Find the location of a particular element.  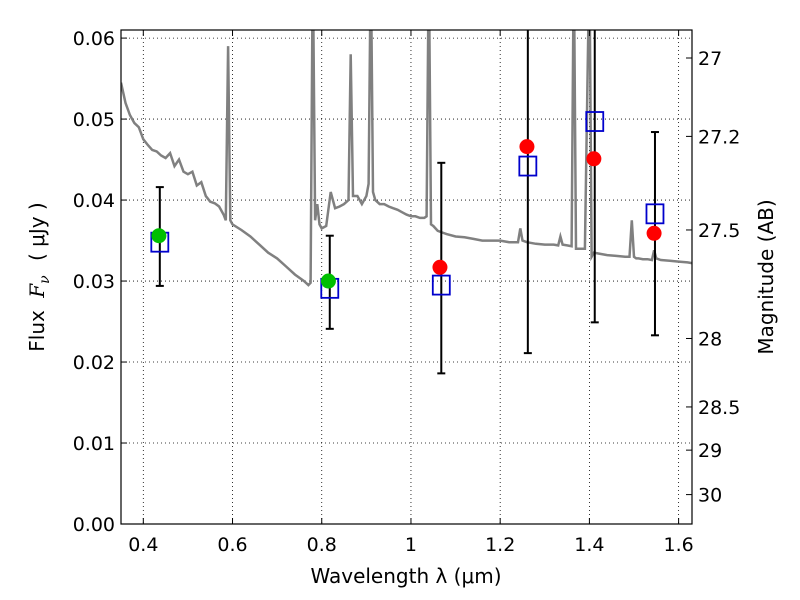

y-axis: 0.00 0.01 0.02 0.03 0.04 0.05 0.06 is located at coordinates (100, 282).